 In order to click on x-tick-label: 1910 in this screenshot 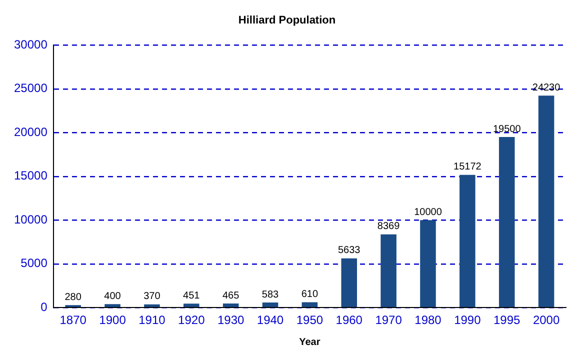, I will do `click(152, 320)`.